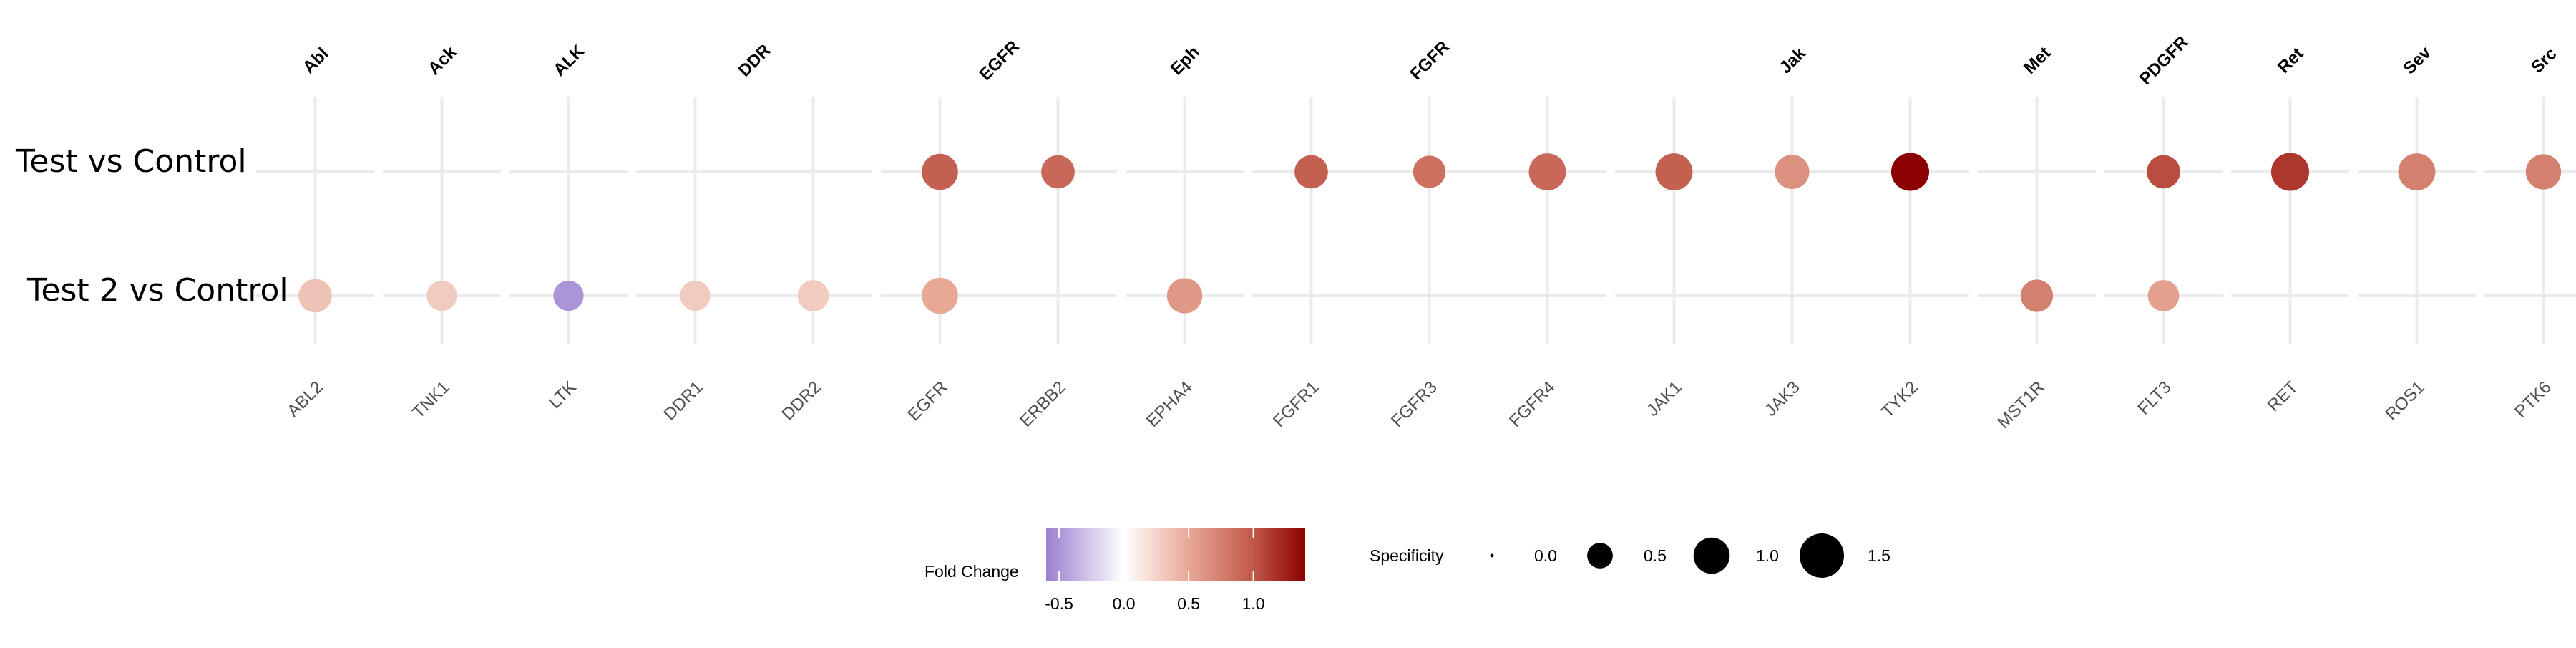 The image size is (2576, 648). Describe the element at coordinates (151, 226) in the screenshot. I see `row-labels: Test vs Control Test 2 vs Control` at that location.